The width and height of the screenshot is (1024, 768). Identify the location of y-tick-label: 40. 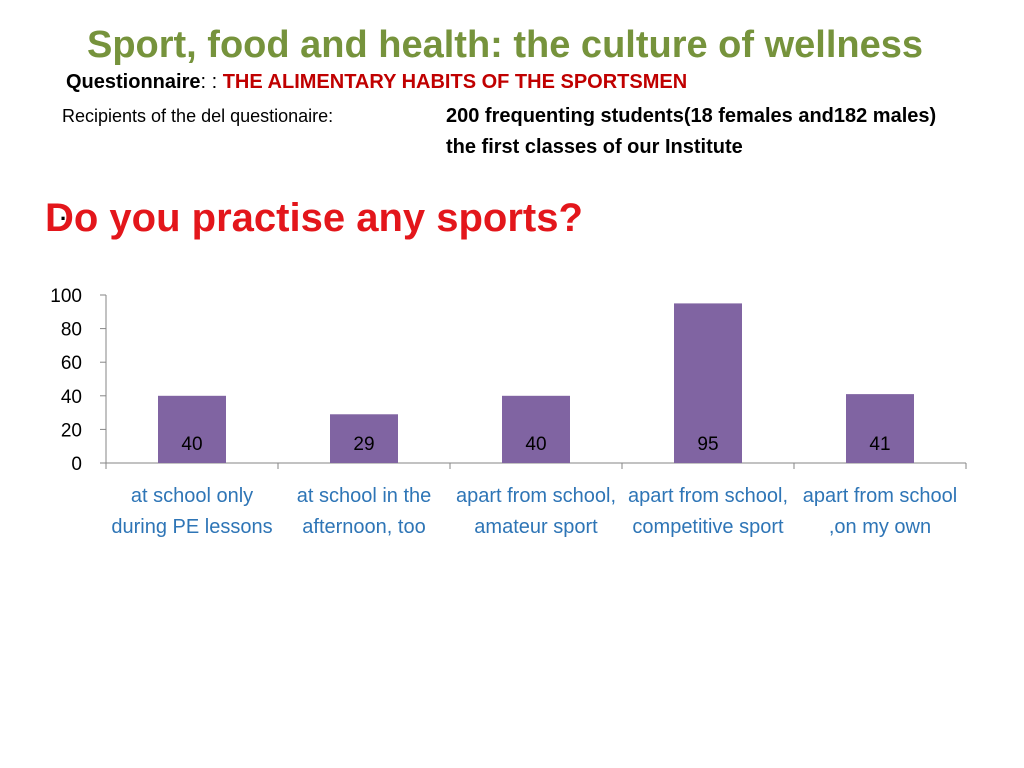
(71, 397).